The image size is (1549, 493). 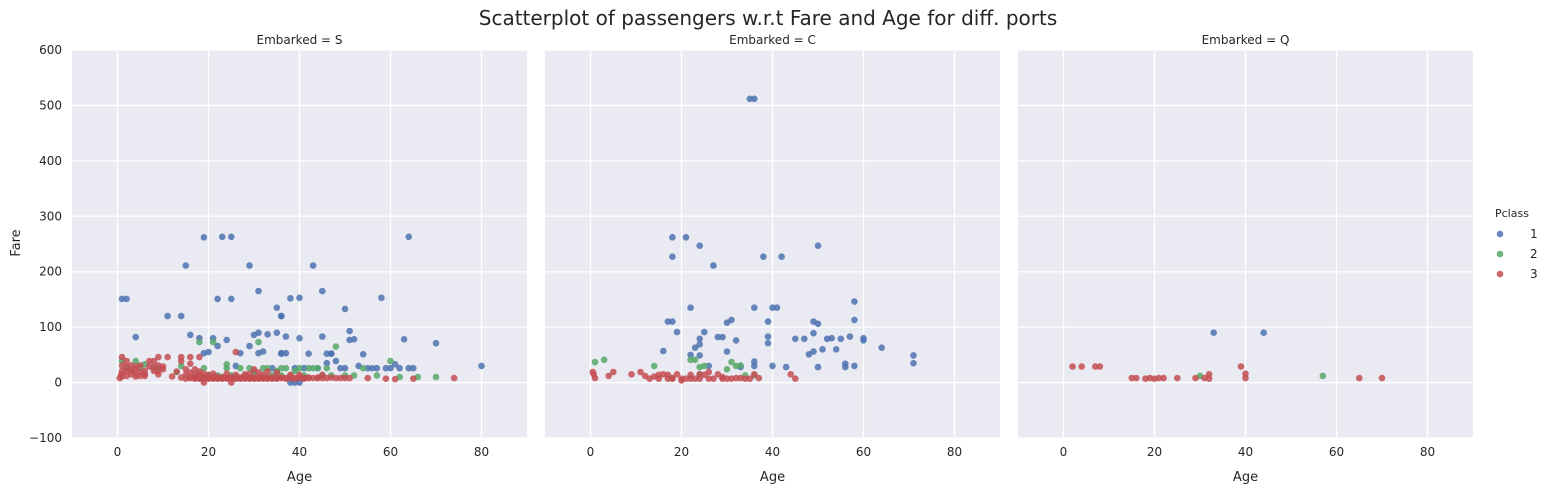 I want to click on x-tick-label: 20, so click(x=681, y=452).